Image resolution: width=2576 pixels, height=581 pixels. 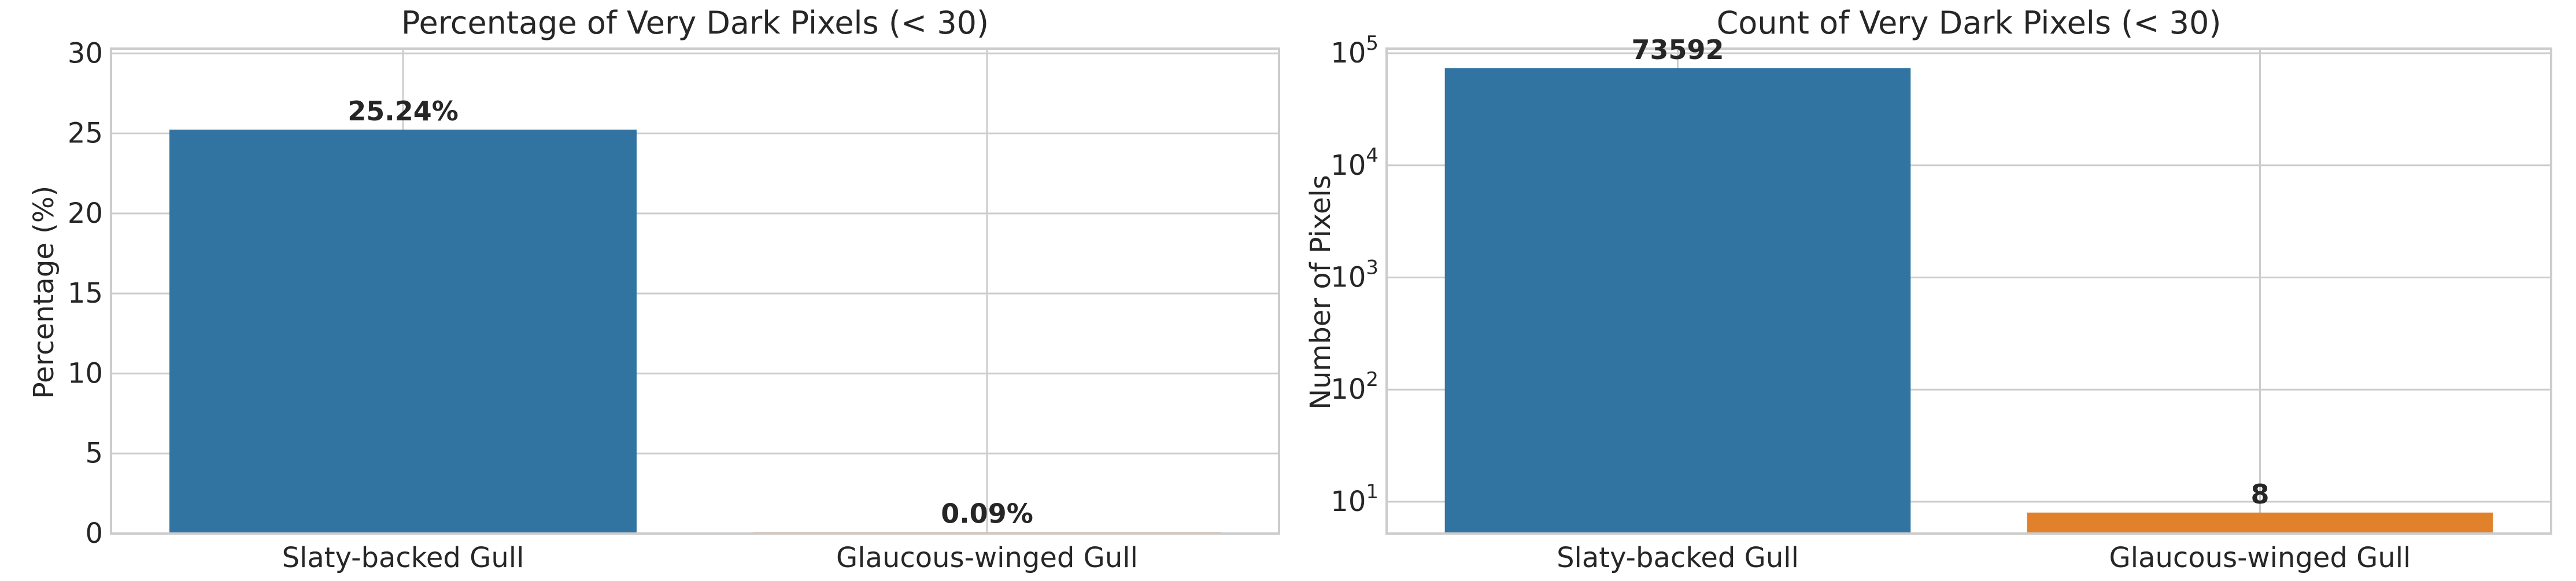 I want to click on bar-value-label: 25.24%, so click(x=403, y=111).